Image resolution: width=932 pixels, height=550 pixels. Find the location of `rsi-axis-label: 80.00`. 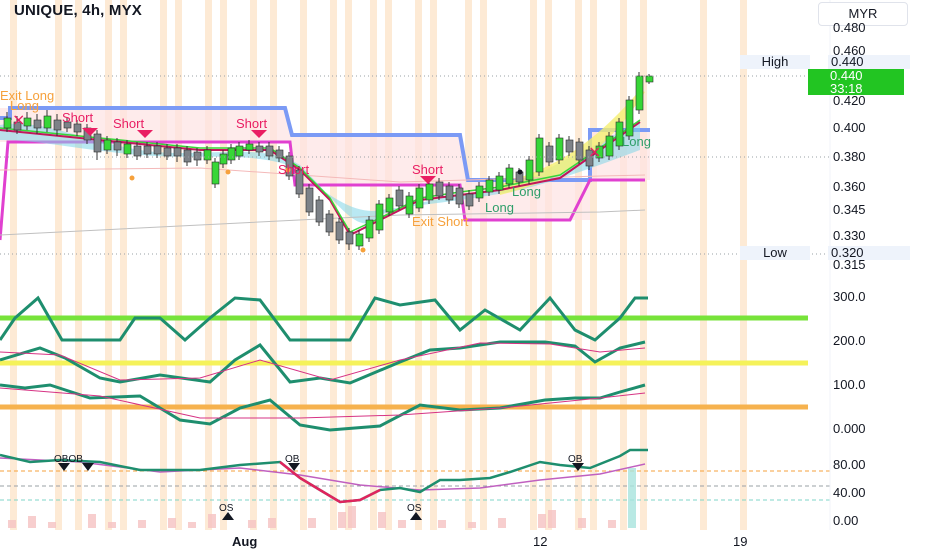

rsi-axis-label: 80.00 is located at coordinates (849, 464).